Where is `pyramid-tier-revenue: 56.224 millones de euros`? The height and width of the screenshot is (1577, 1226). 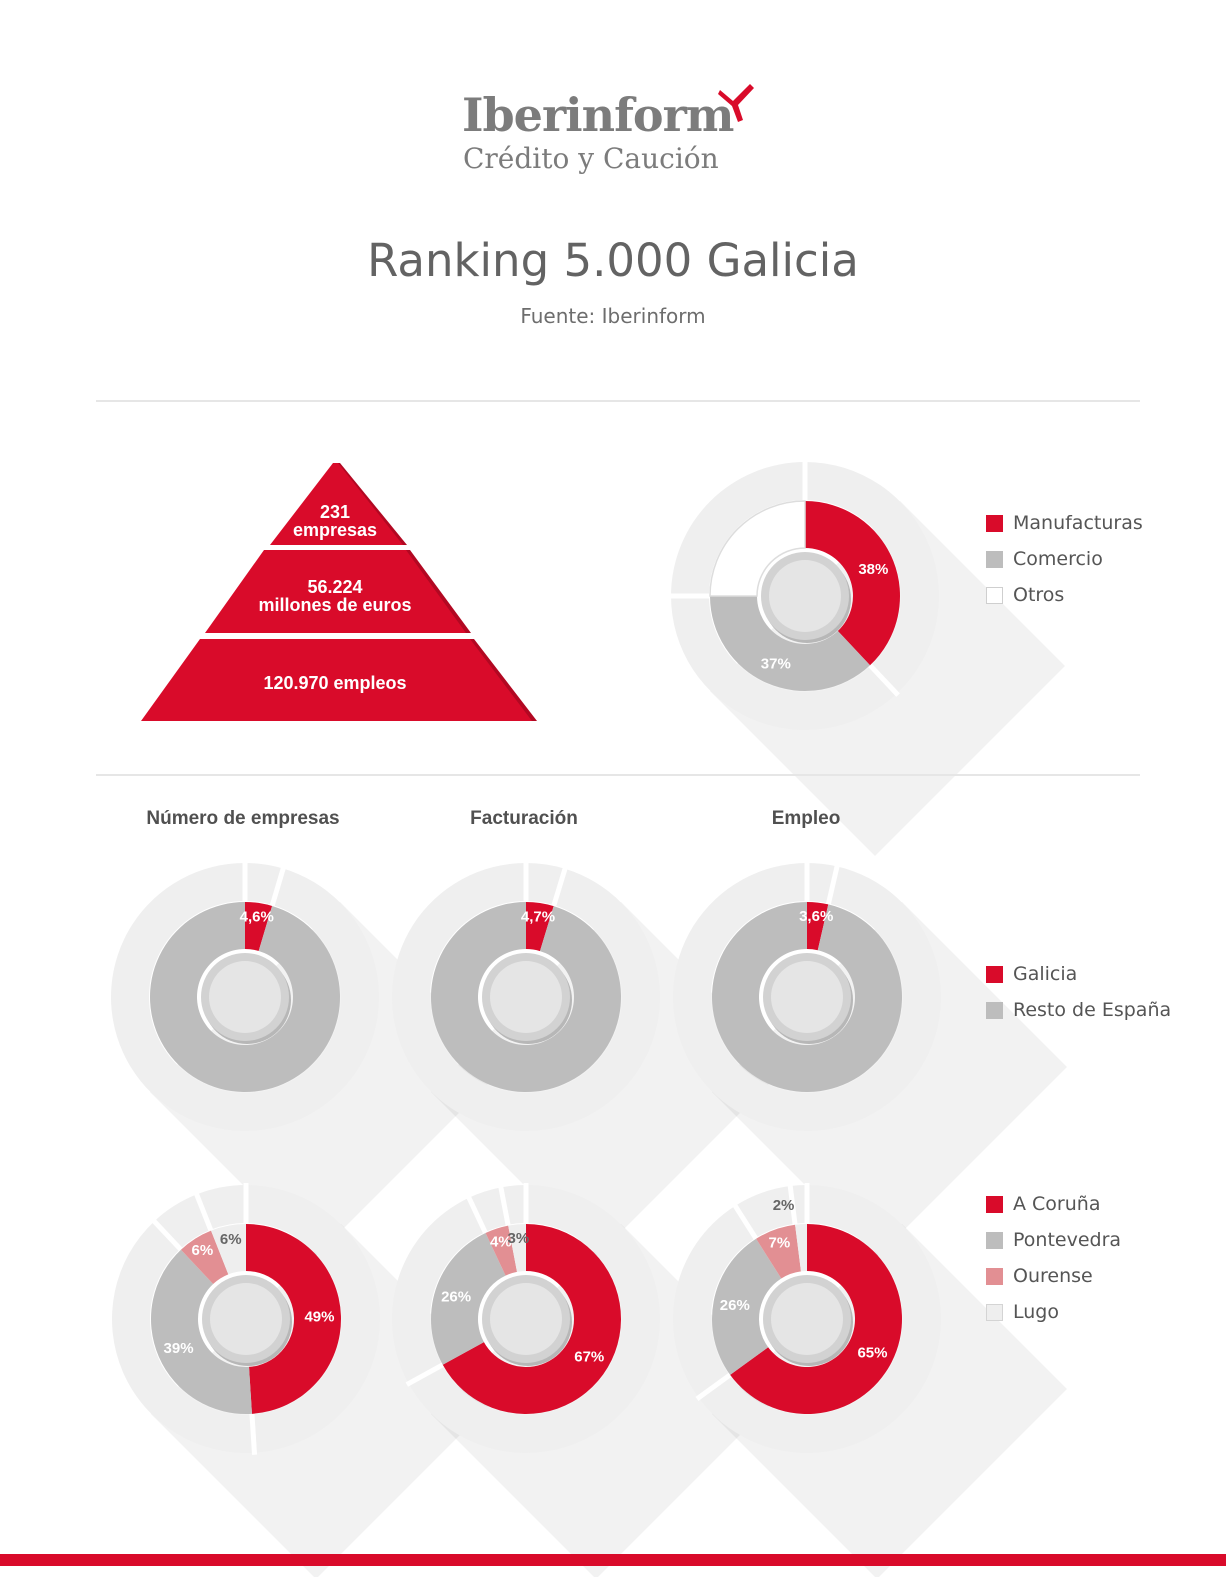 pyramid-tier-revenue: 56.224 millones de euros is located at coordinates (335, 596).